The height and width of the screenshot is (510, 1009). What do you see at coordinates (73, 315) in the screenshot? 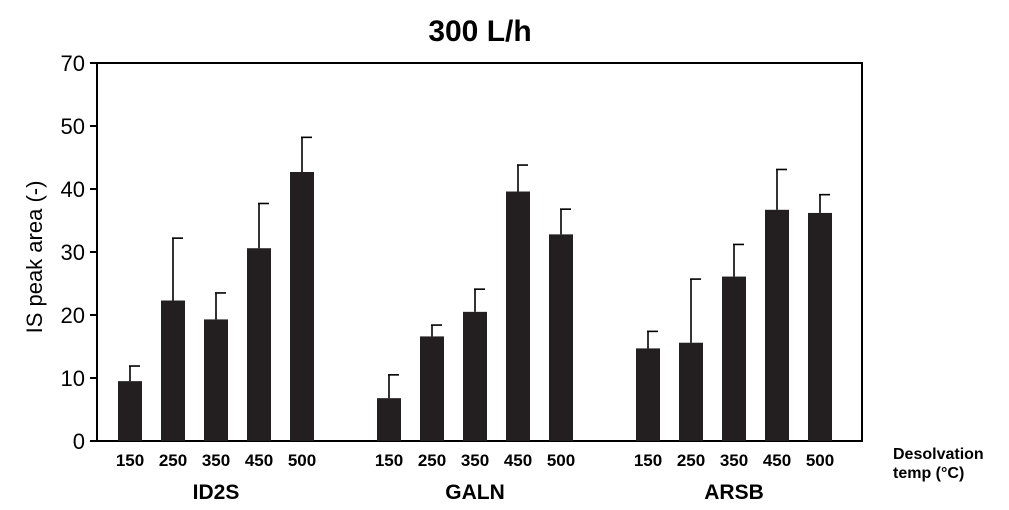
I see `y-tick-label: 20` at bounding box center [73, 315].